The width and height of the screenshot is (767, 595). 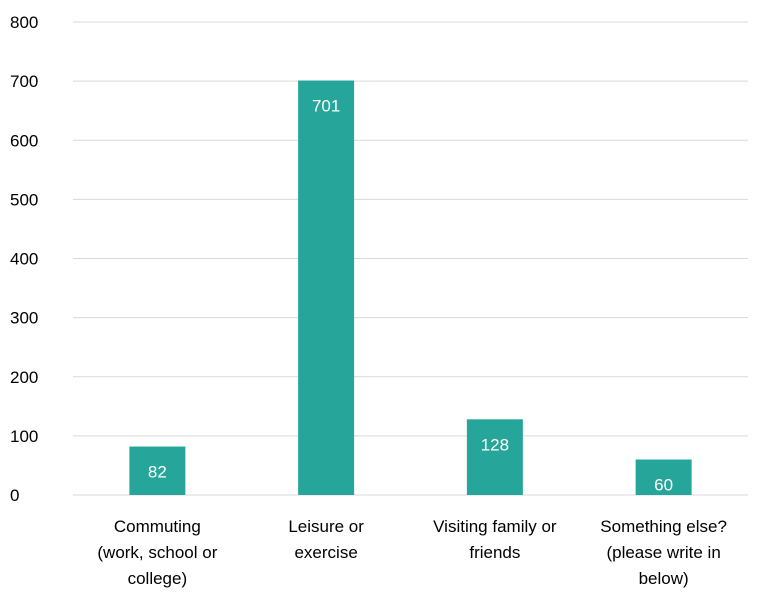 I want to click on y-tick-label: 200, so click(x=24, y=377).